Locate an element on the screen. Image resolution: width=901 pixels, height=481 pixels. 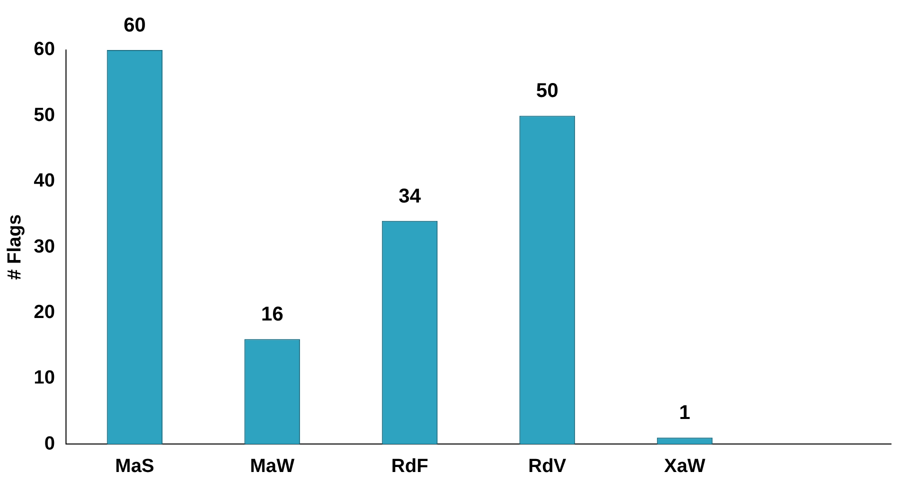
data-label: 60 is located at coordinates (135, 25).